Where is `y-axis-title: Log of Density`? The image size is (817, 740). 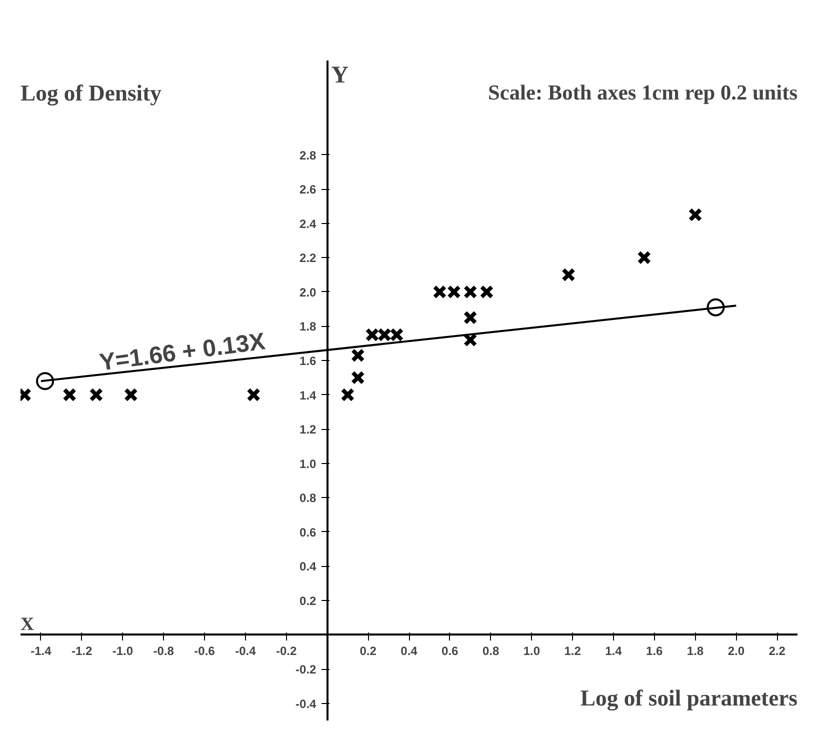 y-axis-title: Log of Density is located at coordinates (91, 93).